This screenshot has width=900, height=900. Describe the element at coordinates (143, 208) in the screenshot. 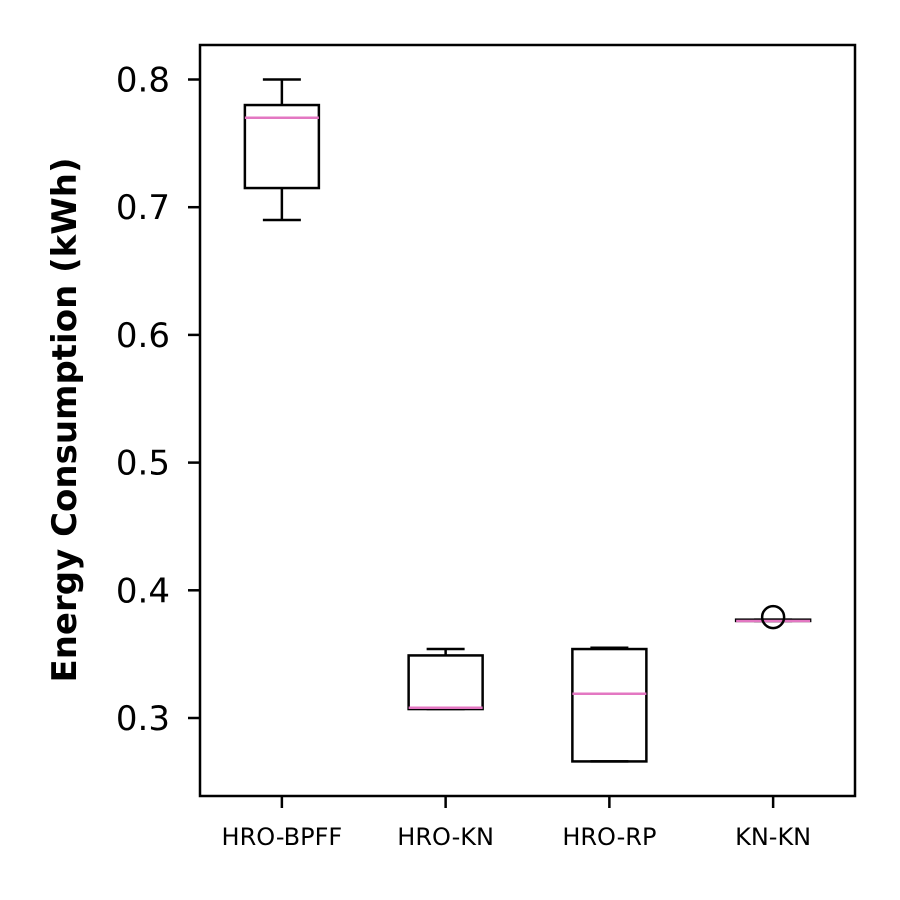

I see `y-tick-label: 0.7` at that location.